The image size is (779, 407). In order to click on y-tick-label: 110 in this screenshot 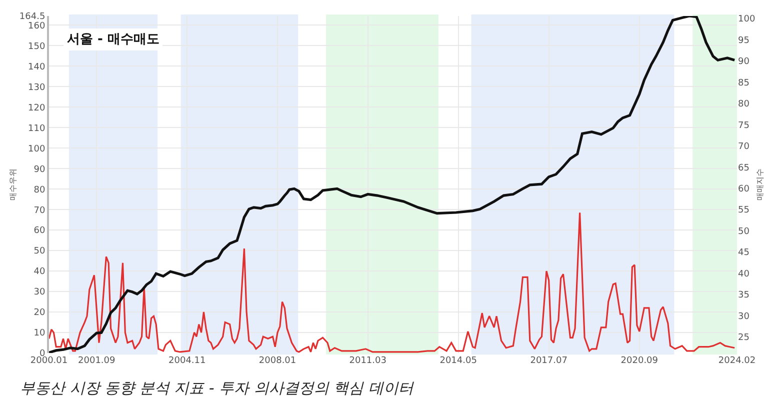, I will do `click(37, 129)`.